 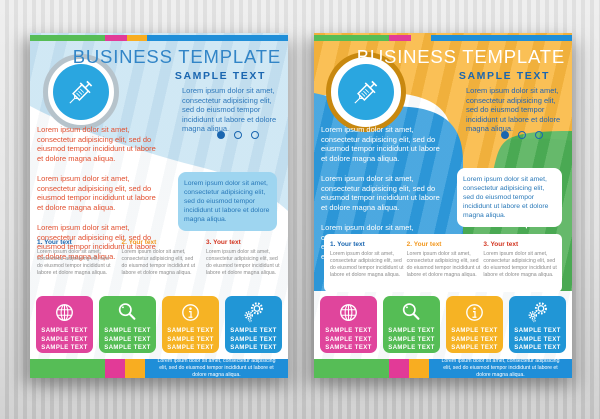 What do you see at coordinates (351, 38) in the screenshot?
I see `accent-segment-green` at bounding box center [351, 38].